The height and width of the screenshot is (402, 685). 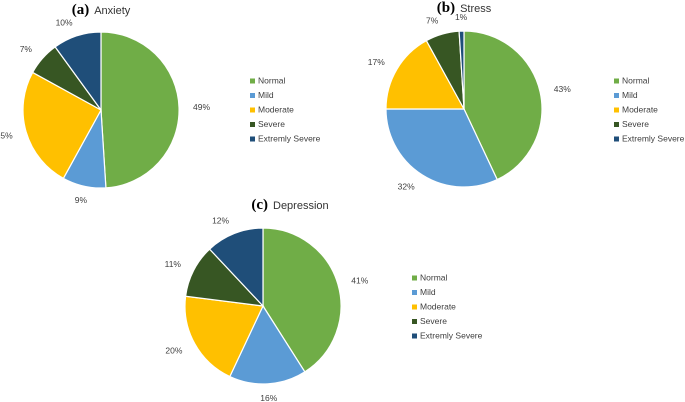 I want to click on panel-title: Anxiety, so click(x=112, y=11).